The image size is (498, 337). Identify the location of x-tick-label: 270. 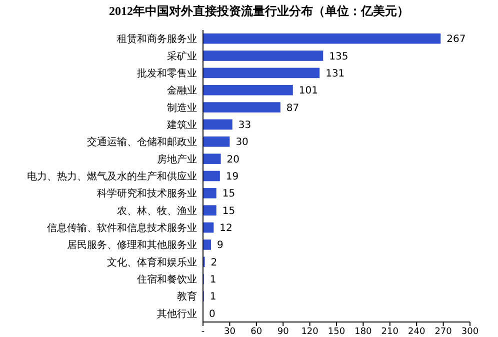
(443, 332).